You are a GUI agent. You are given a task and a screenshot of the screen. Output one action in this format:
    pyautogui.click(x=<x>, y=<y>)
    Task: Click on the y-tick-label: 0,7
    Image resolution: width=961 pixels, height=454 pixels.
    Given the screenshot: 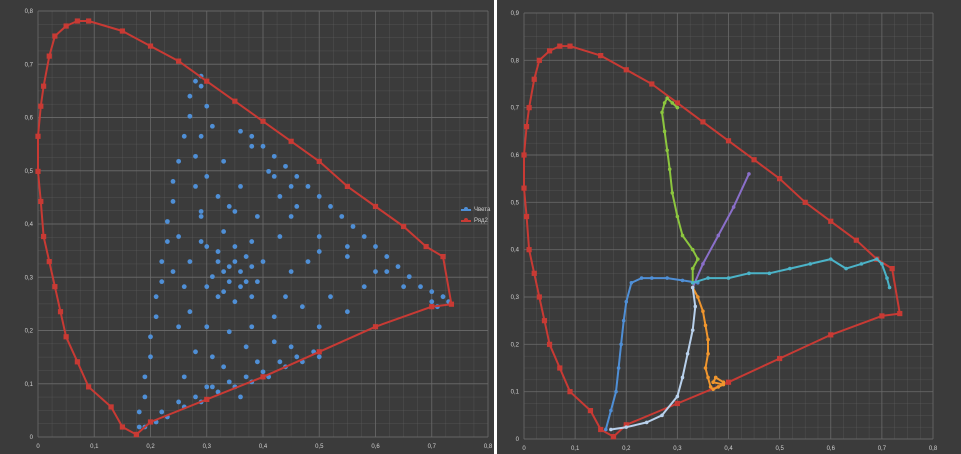 What is the action you would take?
    pyautogui.click(x=29, y=65)
    